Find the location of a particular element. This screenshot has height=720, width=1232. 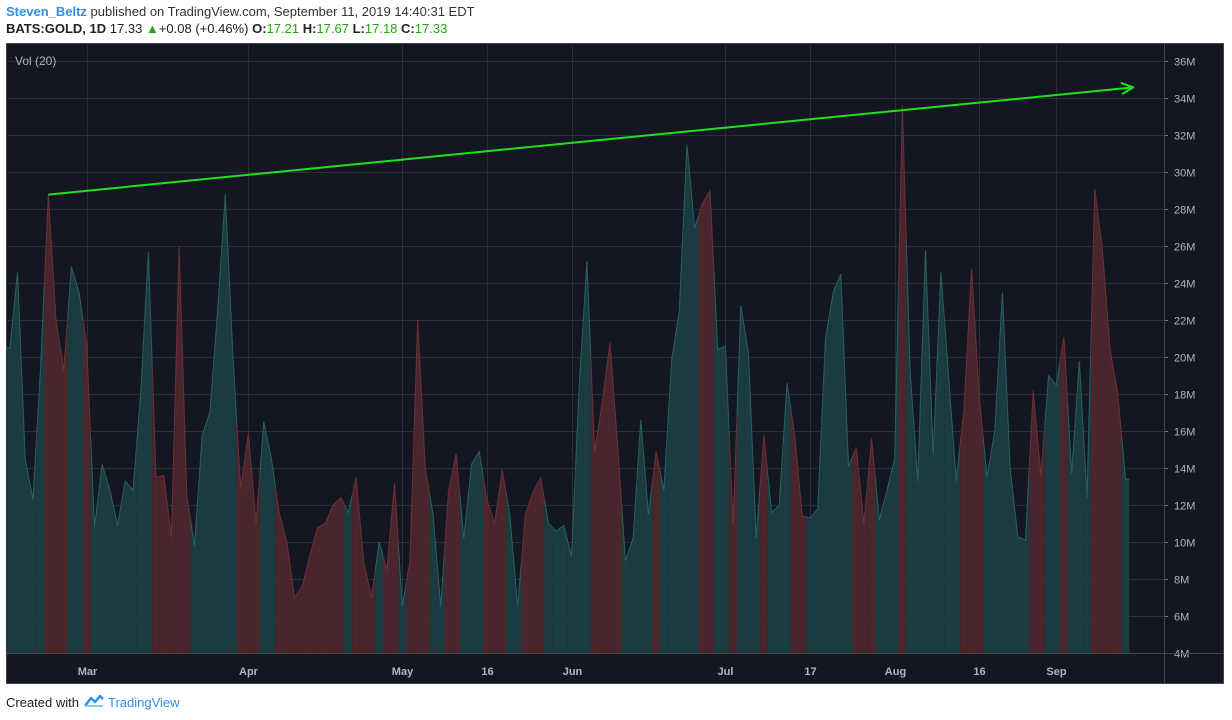

tradingview-brand-link: TradingView is located at coordinates (143, 702).